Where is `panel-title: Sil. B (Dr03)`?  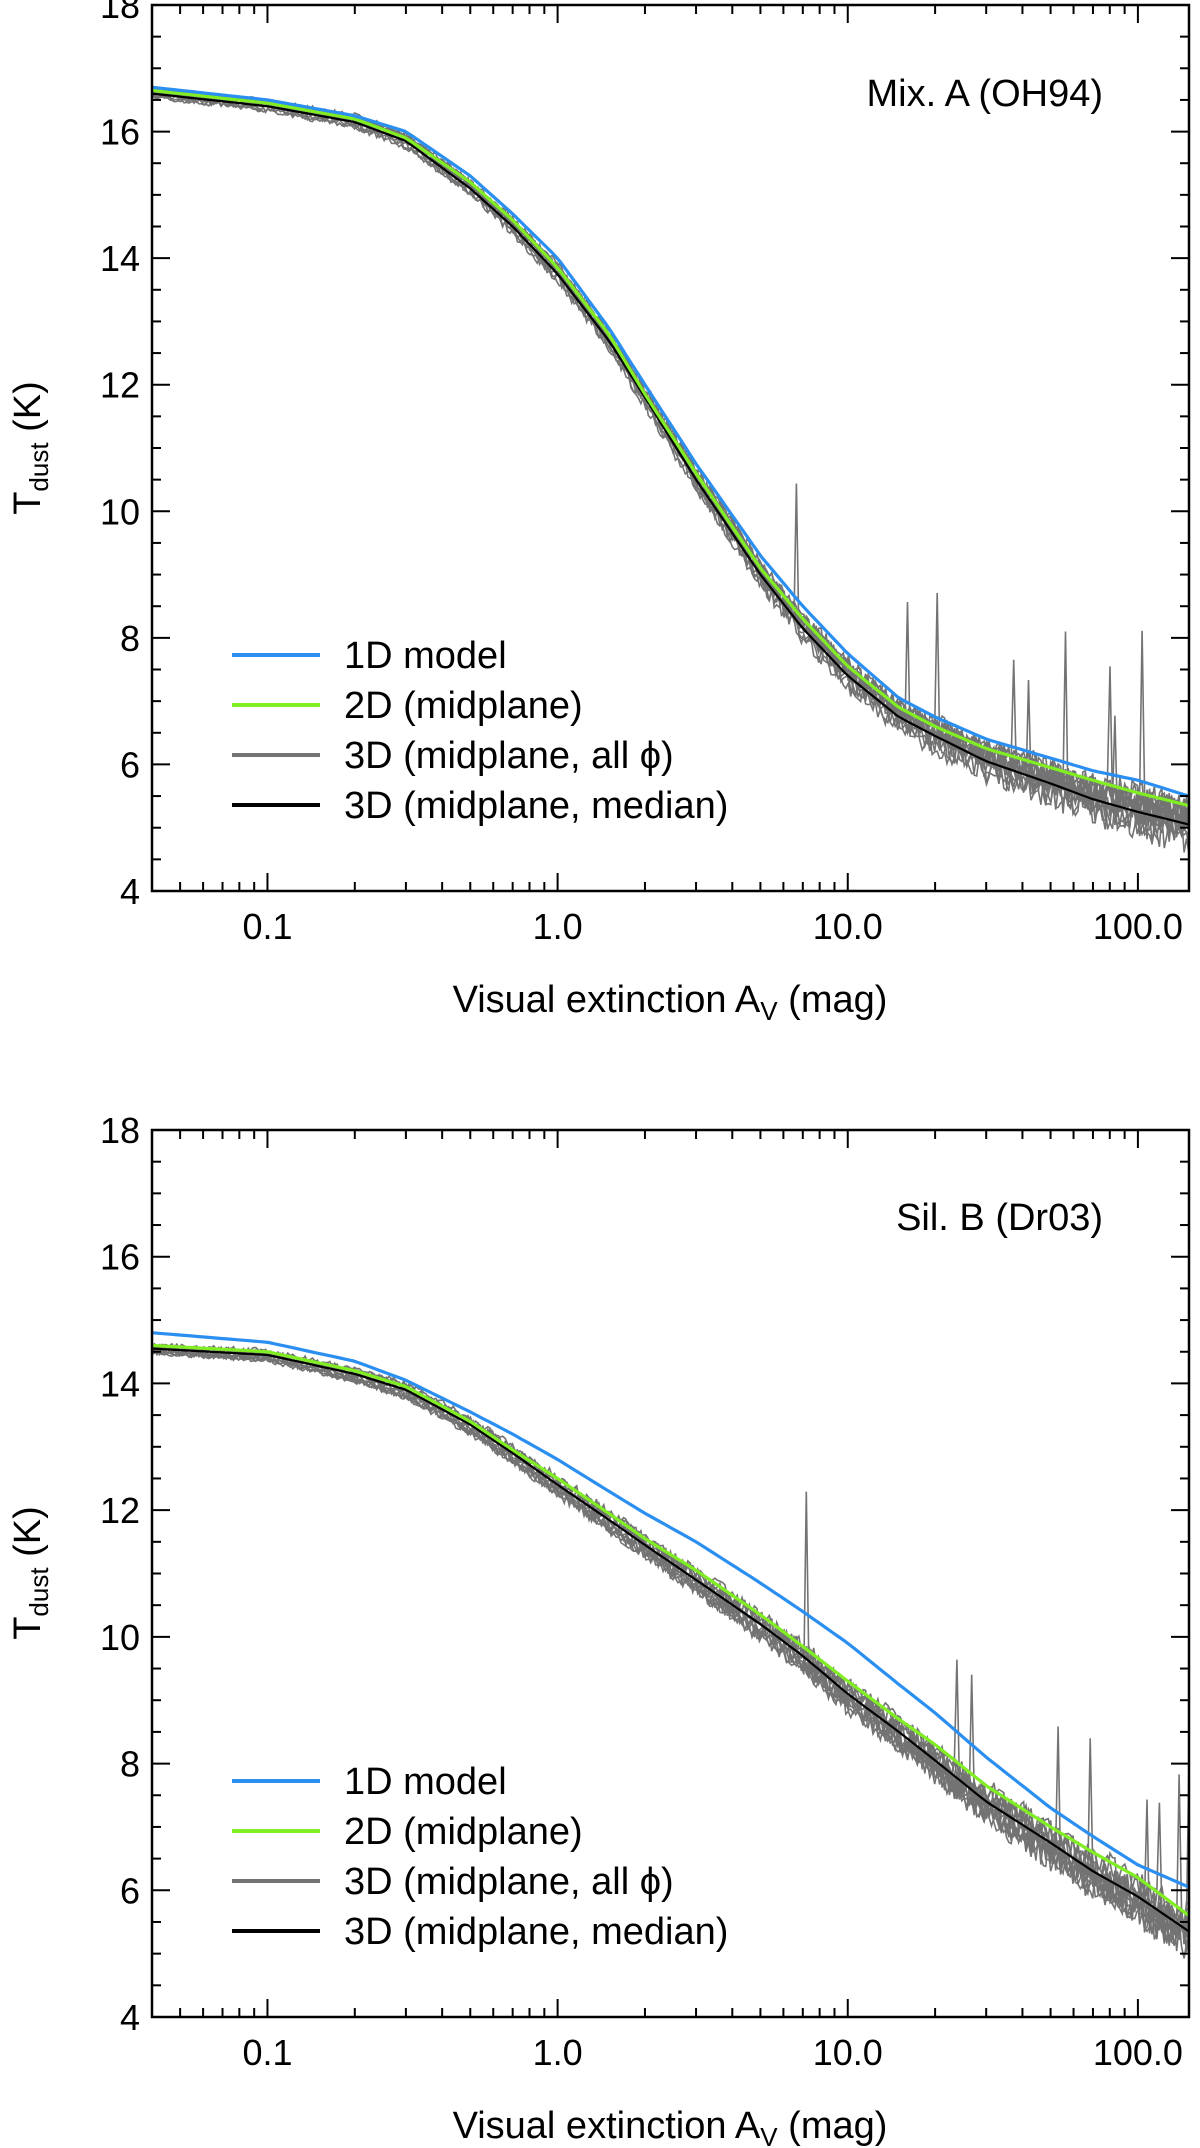
panel-title: Sil. B (Dr03) is located at coordinates (999, 1218).